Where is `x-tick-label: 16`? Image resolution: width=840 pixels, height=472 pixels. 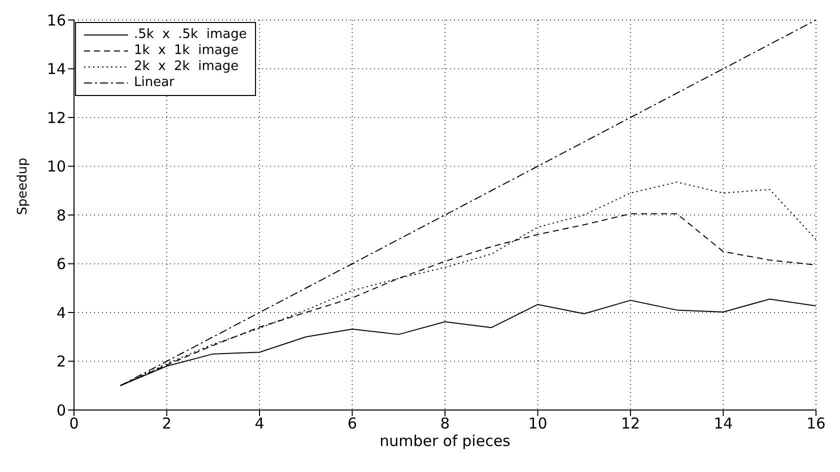 x-tick-label: 16 is located at coordinates (816, 423).